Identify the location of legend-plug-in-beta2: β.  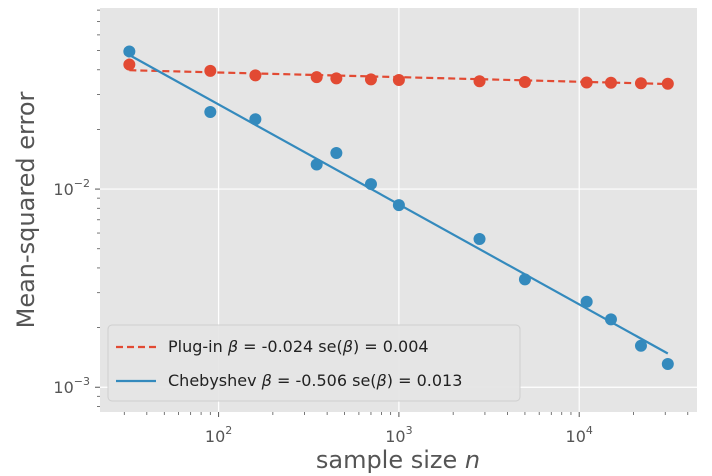
(347, 346).